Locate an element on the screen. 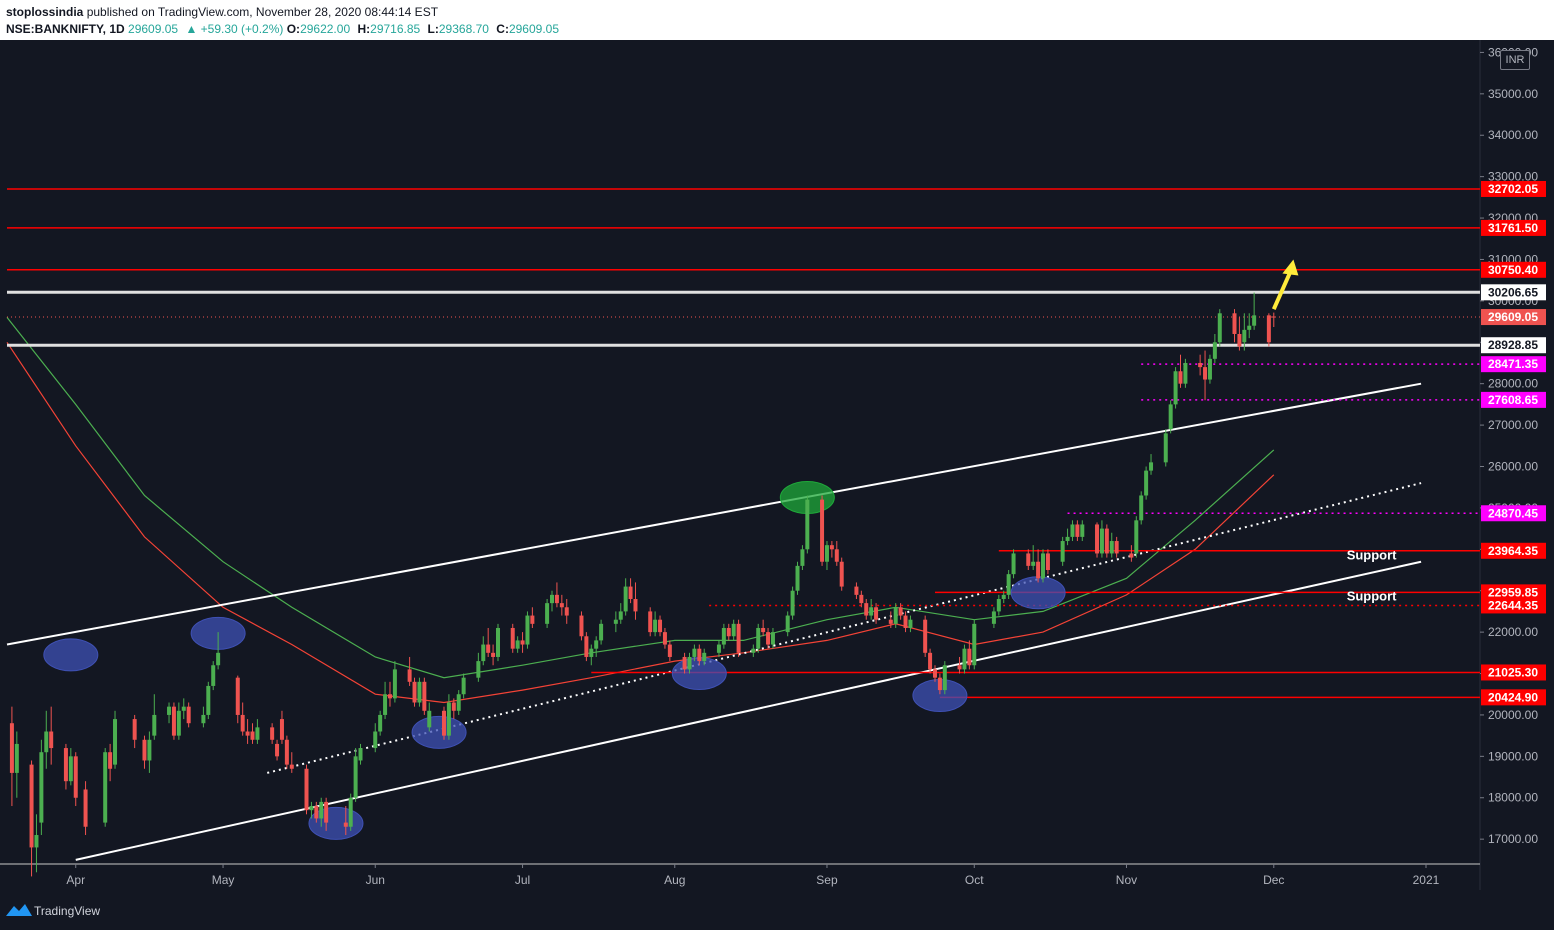 The height and width of the screenshot is (930, 1554). author-name: stoplossindia is located at coordinates (45, 12).